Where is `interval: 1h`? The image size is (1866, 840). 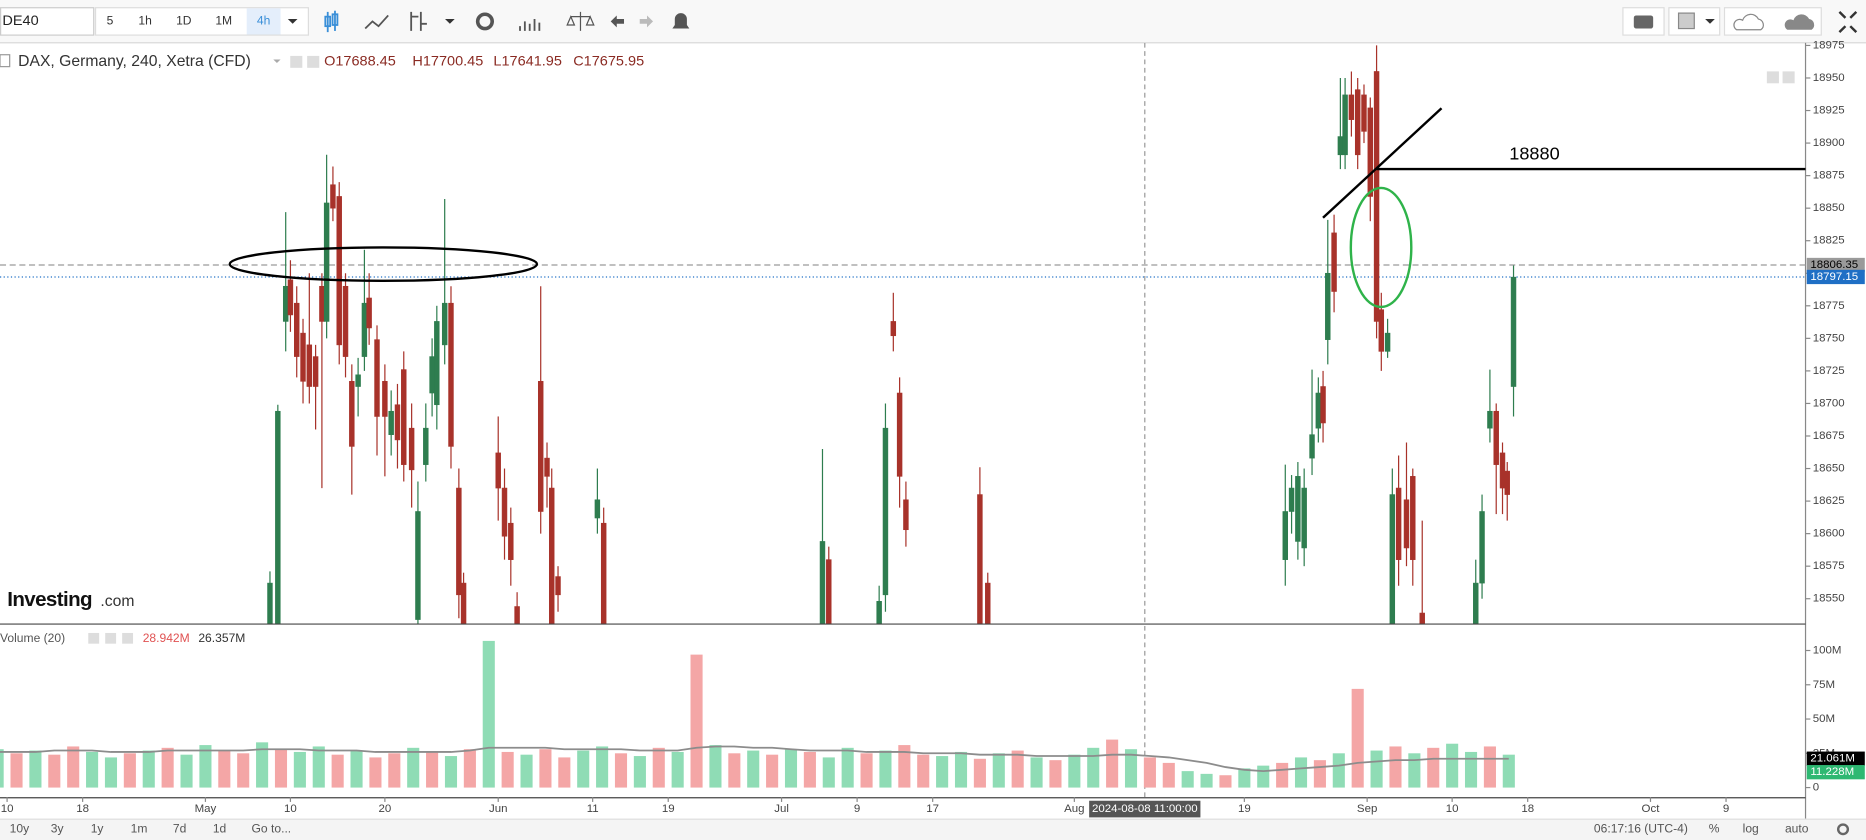
interval: 1h is located at coordinates (144, 21).